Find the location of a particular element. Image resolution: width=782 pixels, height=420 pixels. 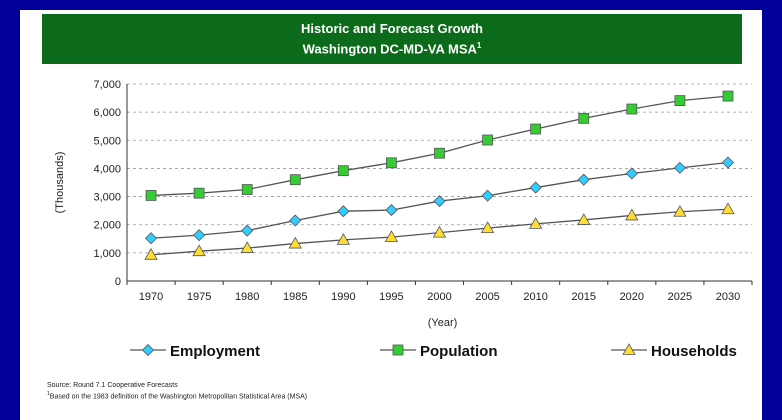

x-tick-label: 2020 is located at coordinates (632, 297).